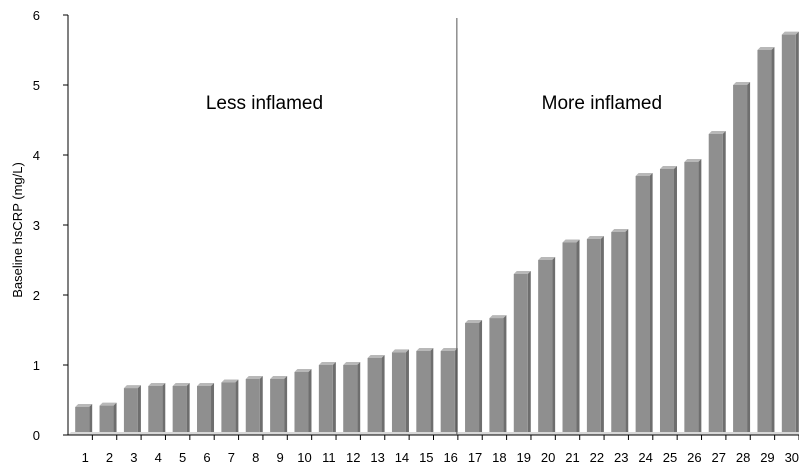 This screenshot has width=799, height=464. I want to click on x-tick-label: 4, so click(158, 457).